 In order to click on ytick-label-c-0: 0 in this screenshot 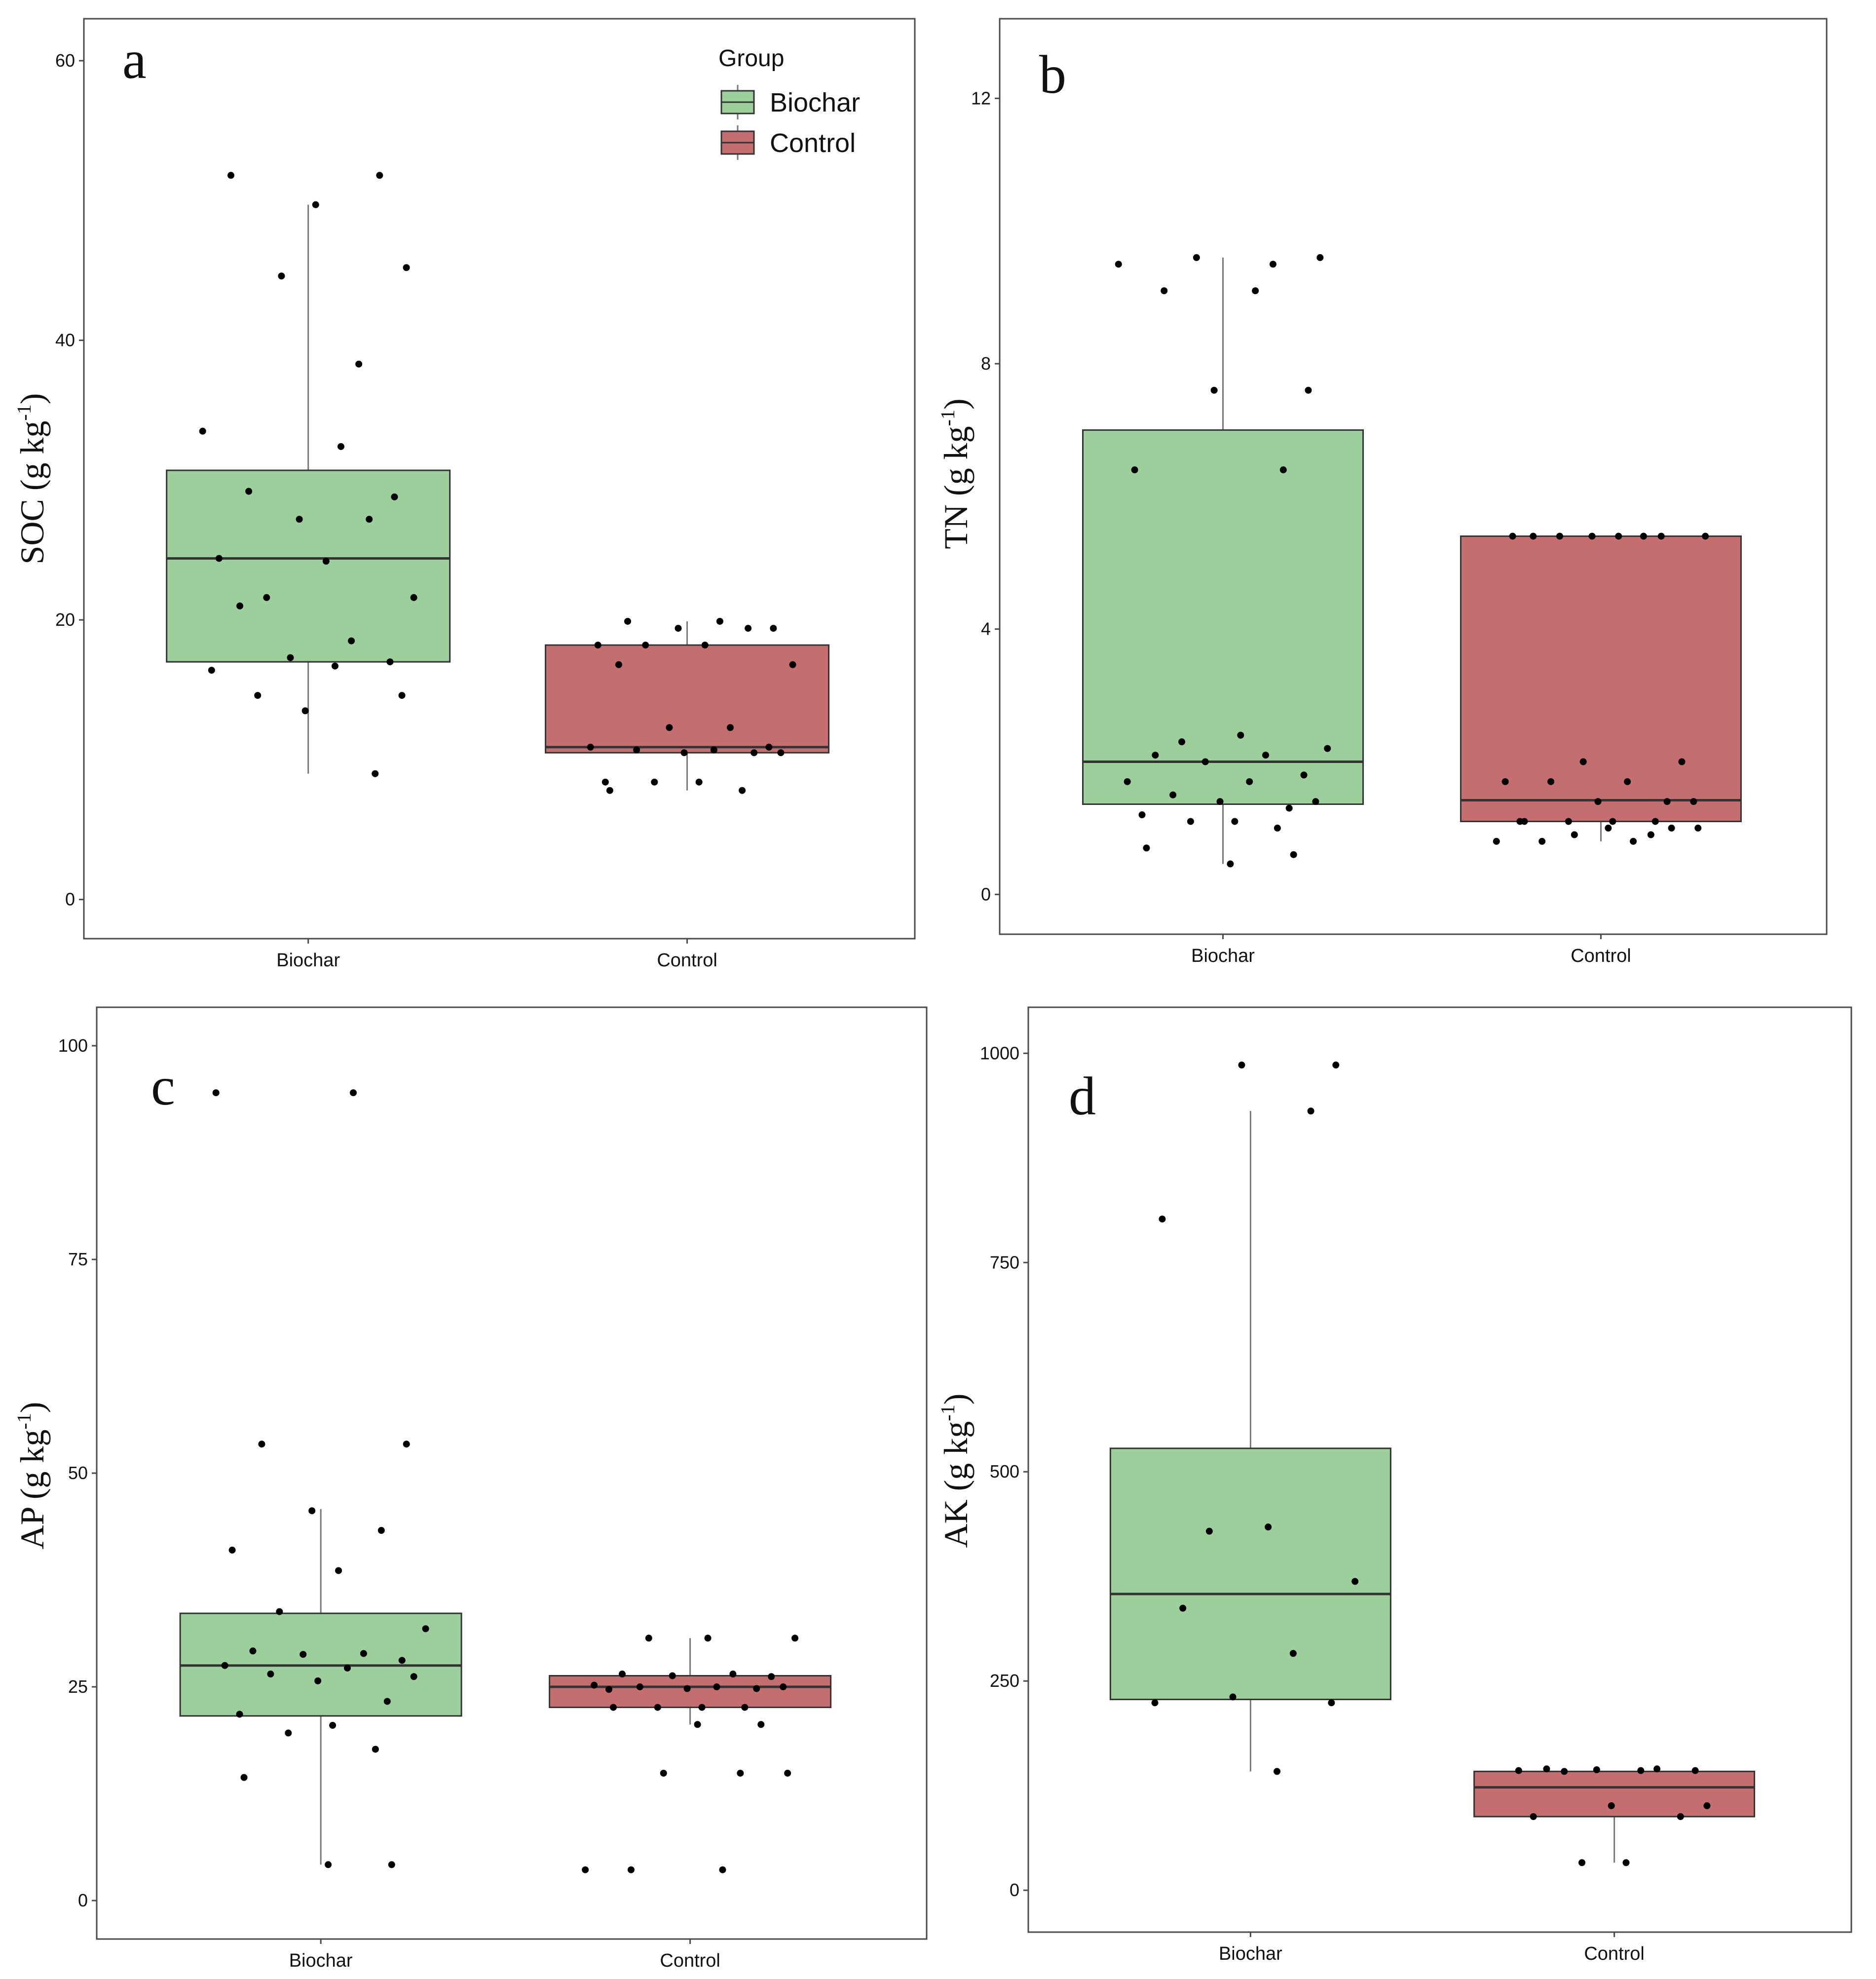, I will do `click(83, 1900)`.